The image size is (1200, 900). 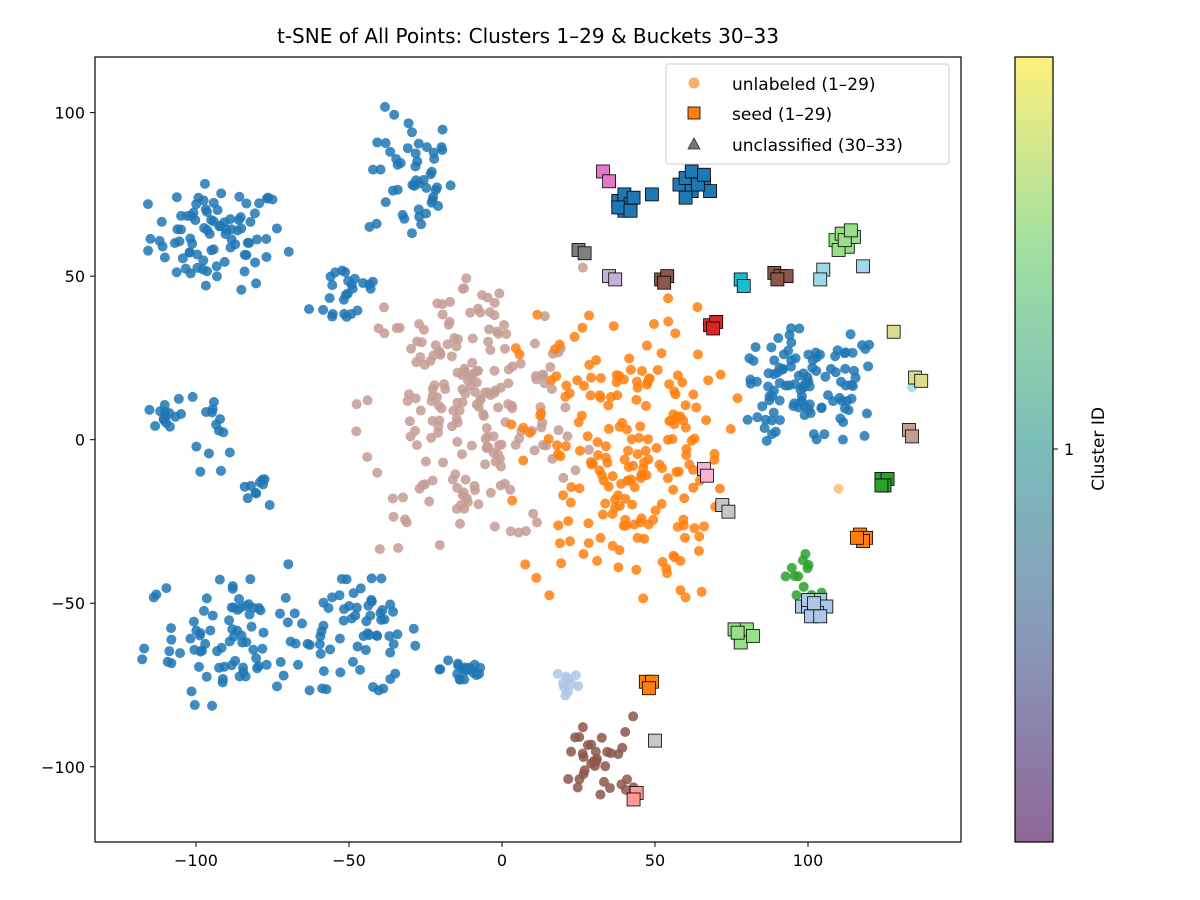 What do you see at coordinates (808, 860) in the screenshot?
I see `x-tick-label: 100` at bounding box center [808, 860].